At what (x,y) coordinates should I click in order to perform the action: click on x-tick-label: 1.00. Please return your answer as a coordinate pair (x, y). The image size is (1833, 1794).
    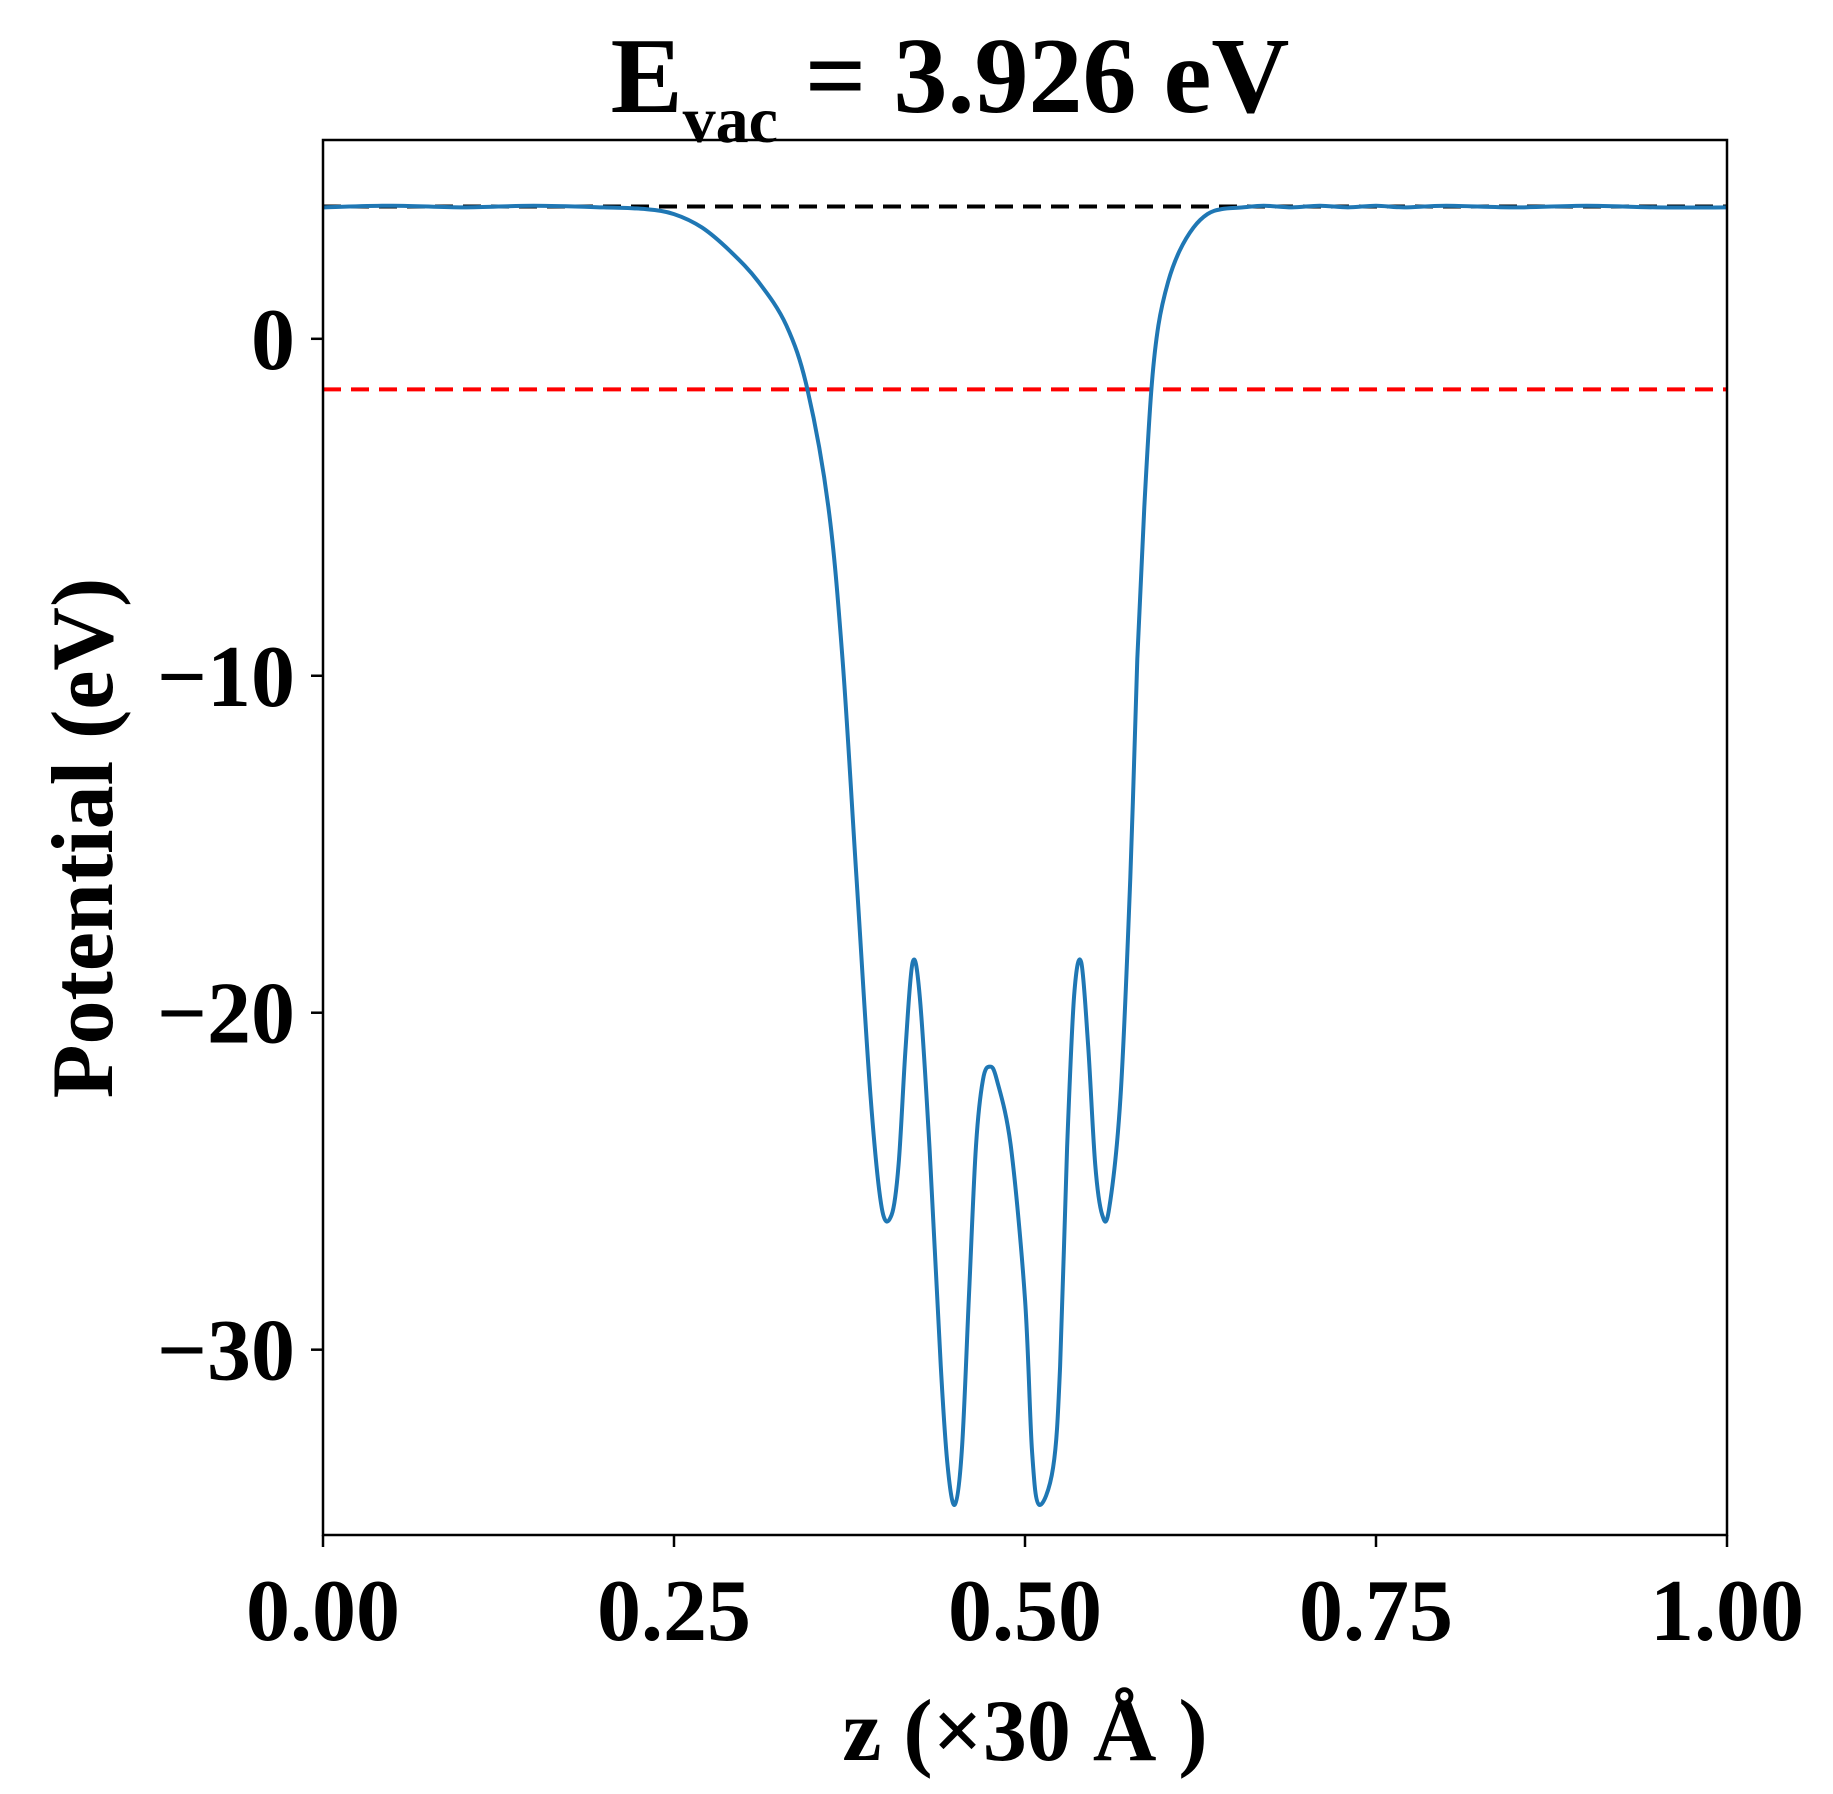
    Looking at the image, I should click on (1727, 1611).